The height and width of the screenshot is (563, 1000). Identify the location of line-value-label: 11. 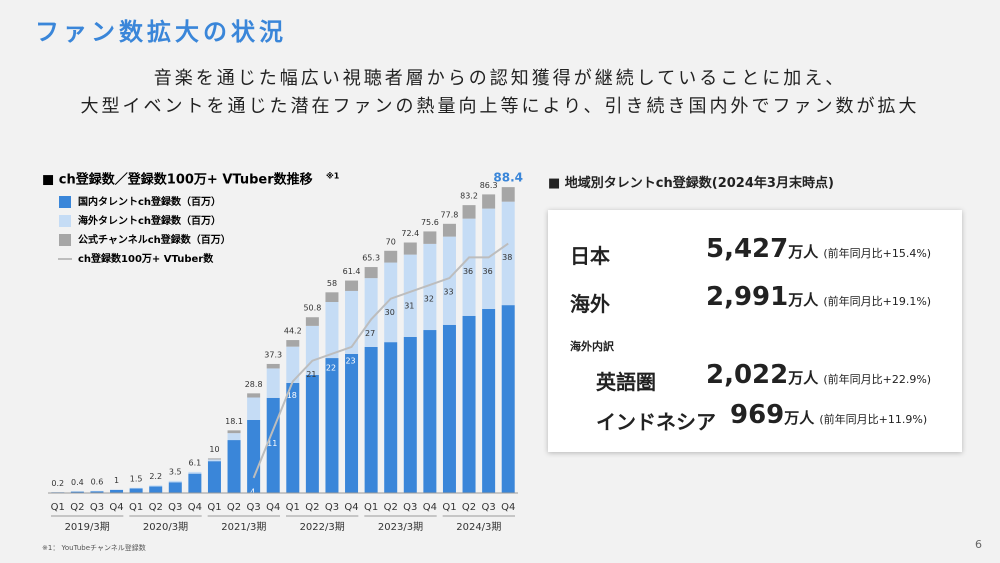
(272, 443).